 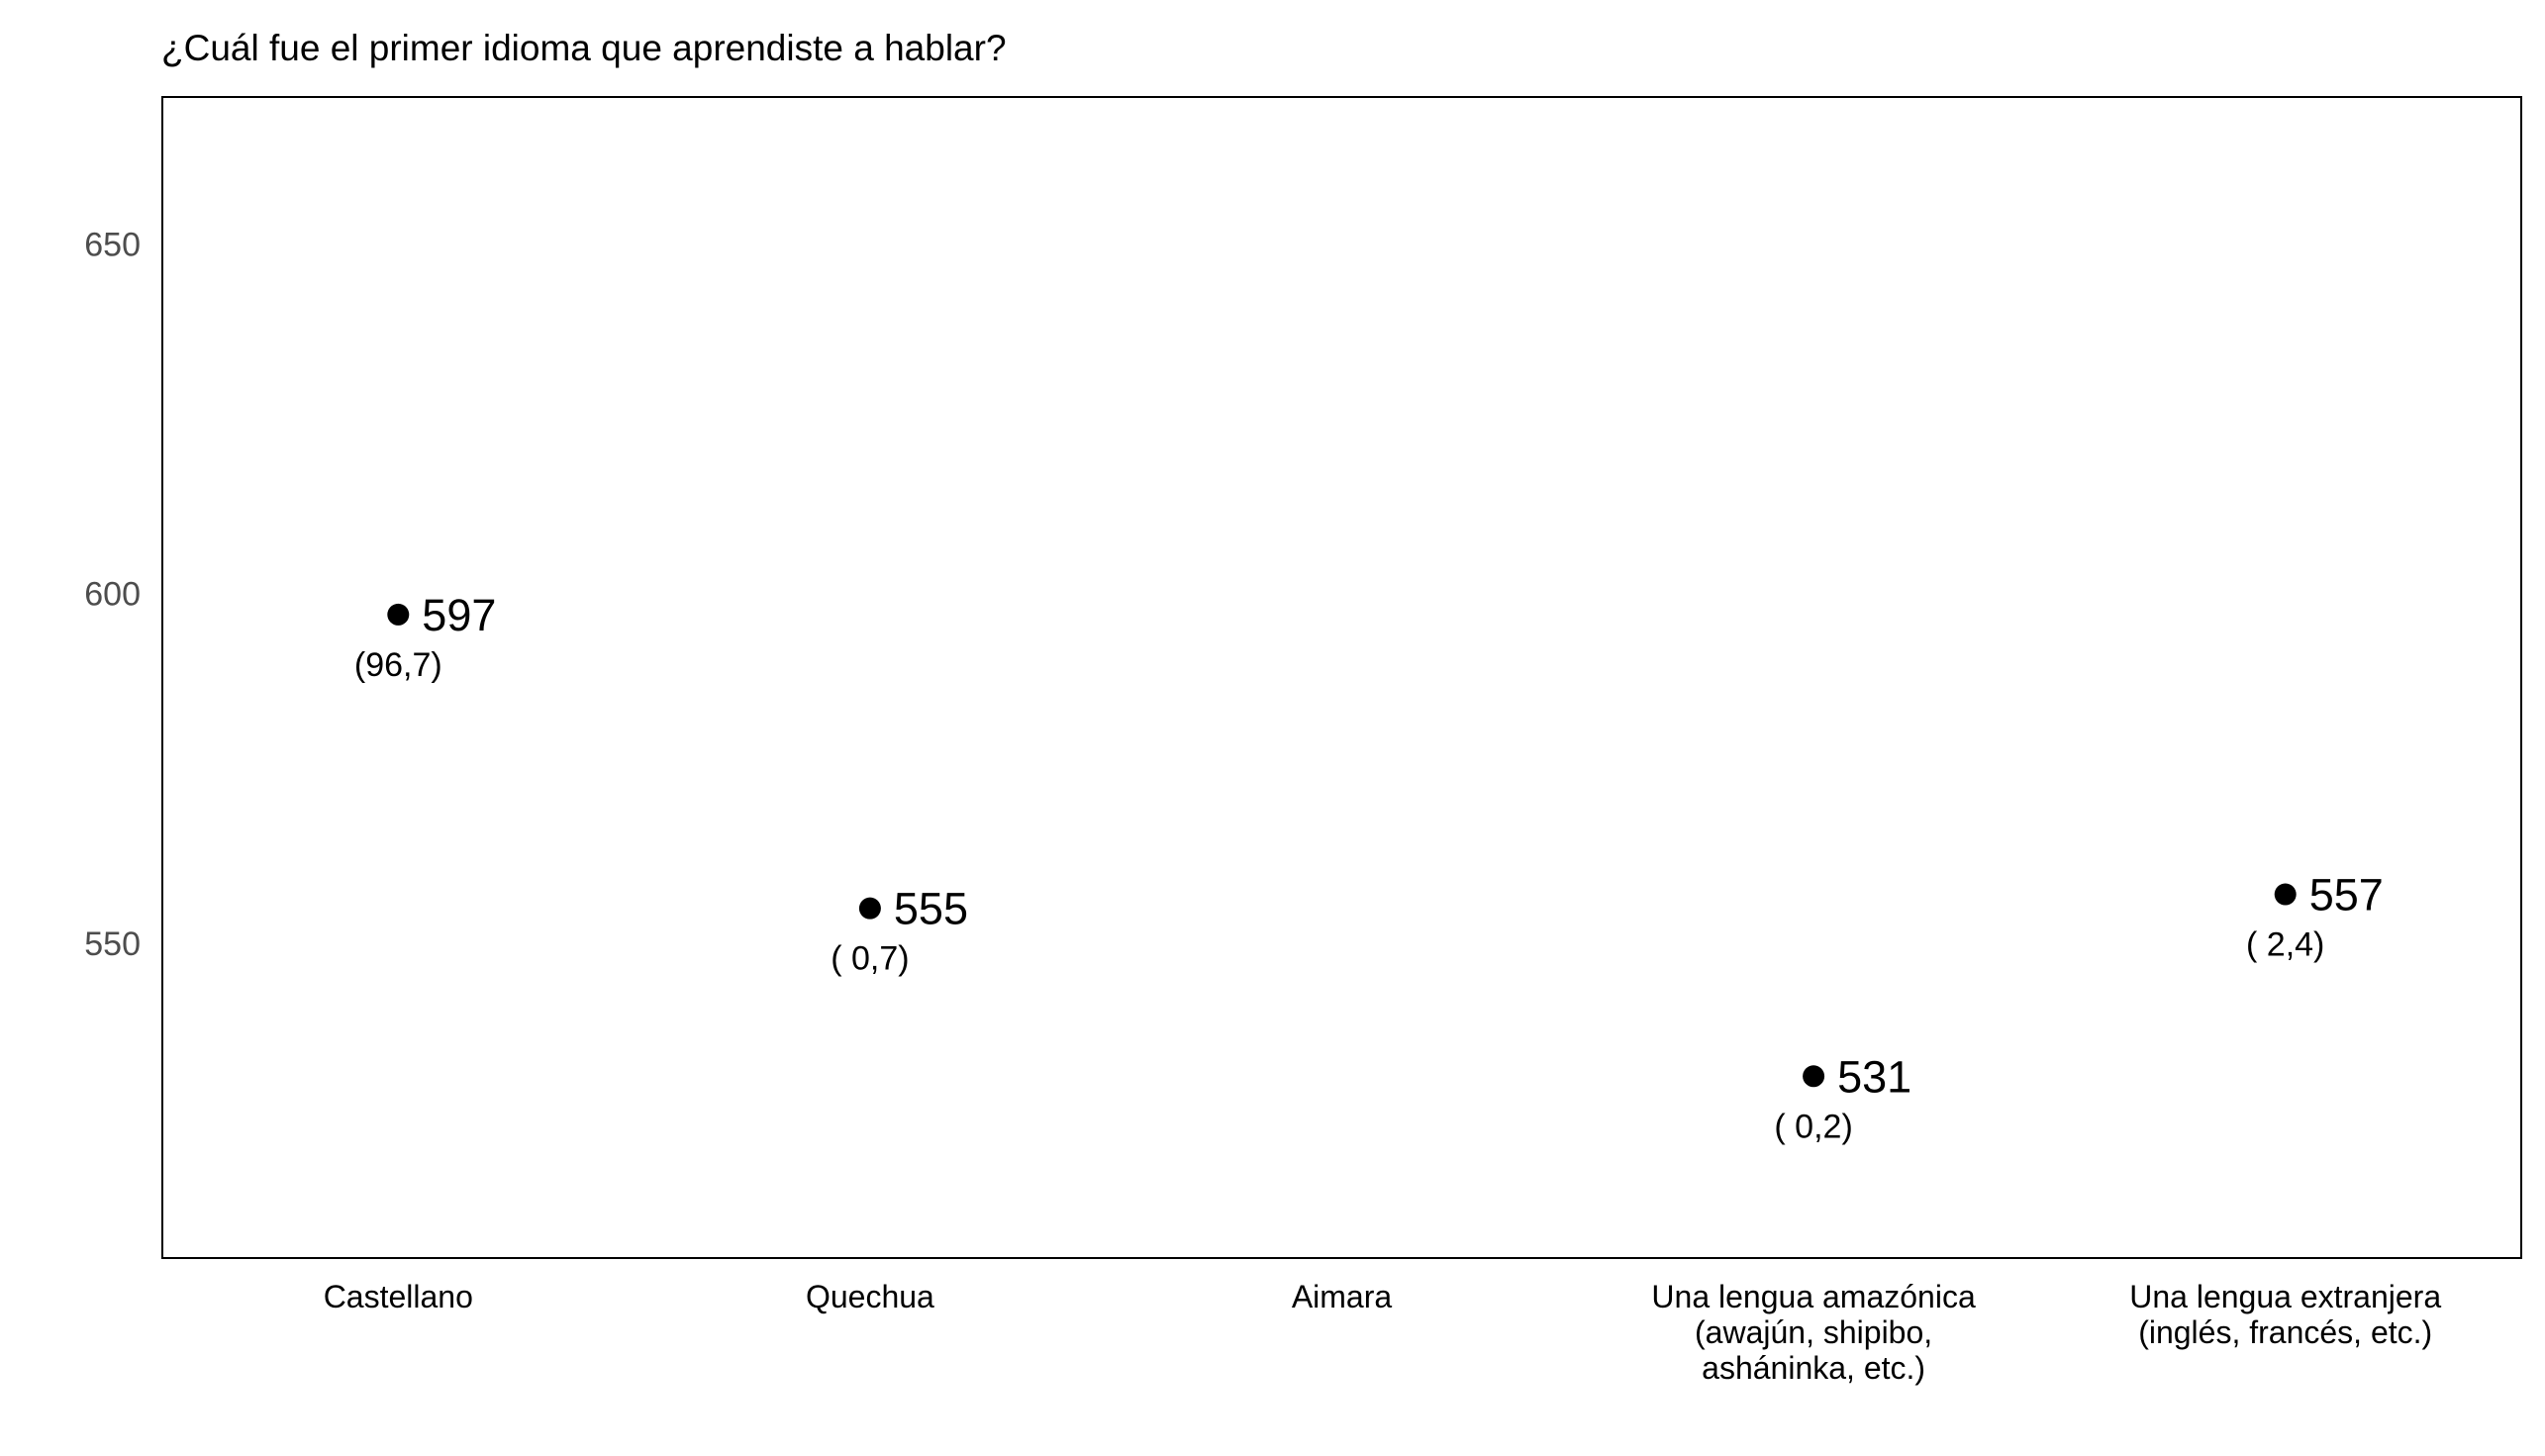 I want to click on x-category-line: Quechua, so click(x=870, y=1296).